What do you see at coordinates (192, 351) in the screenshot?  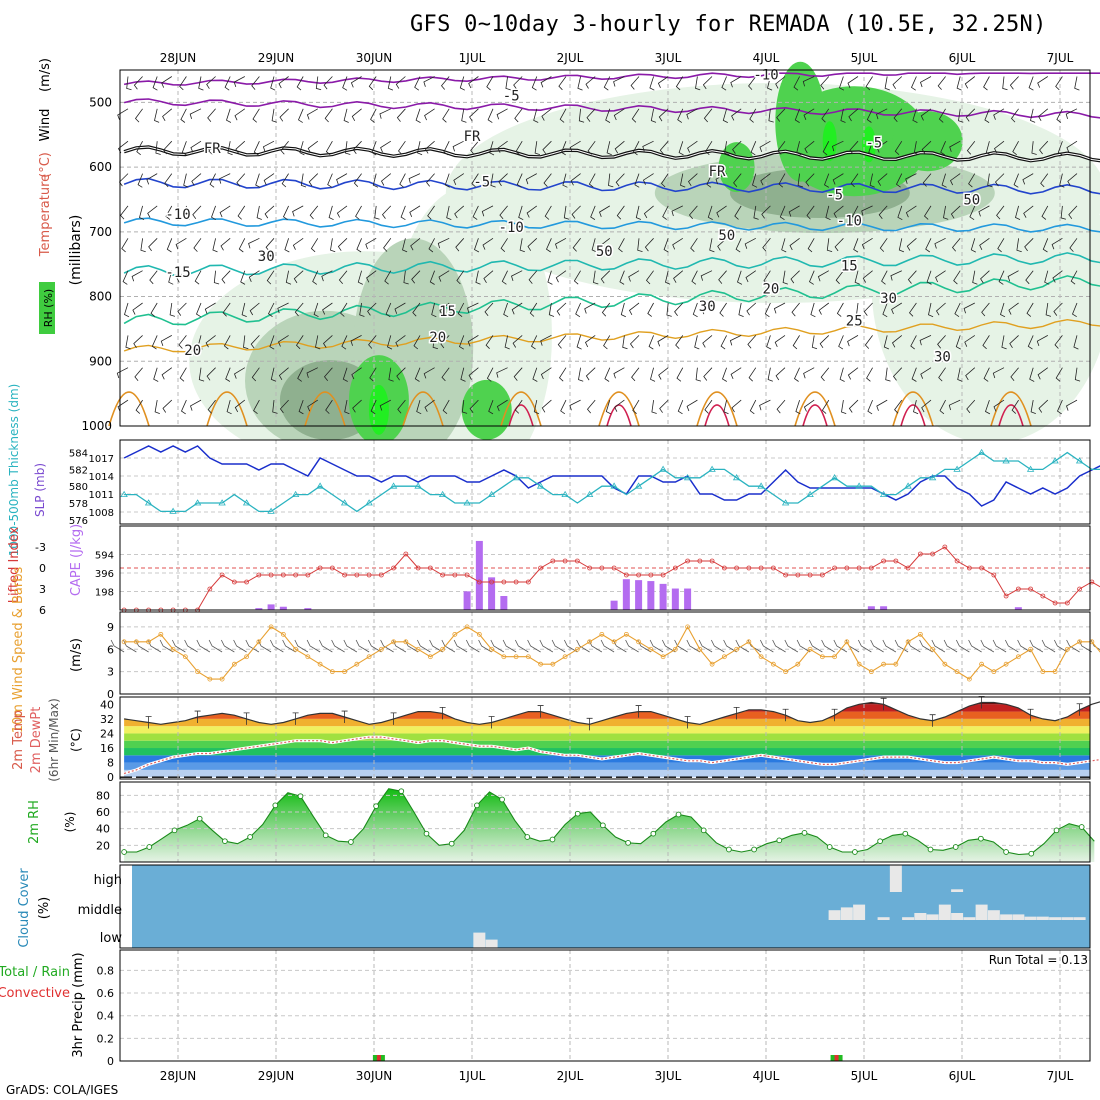 I see `isotherm-label: 20` at bounding box center [192, 351].